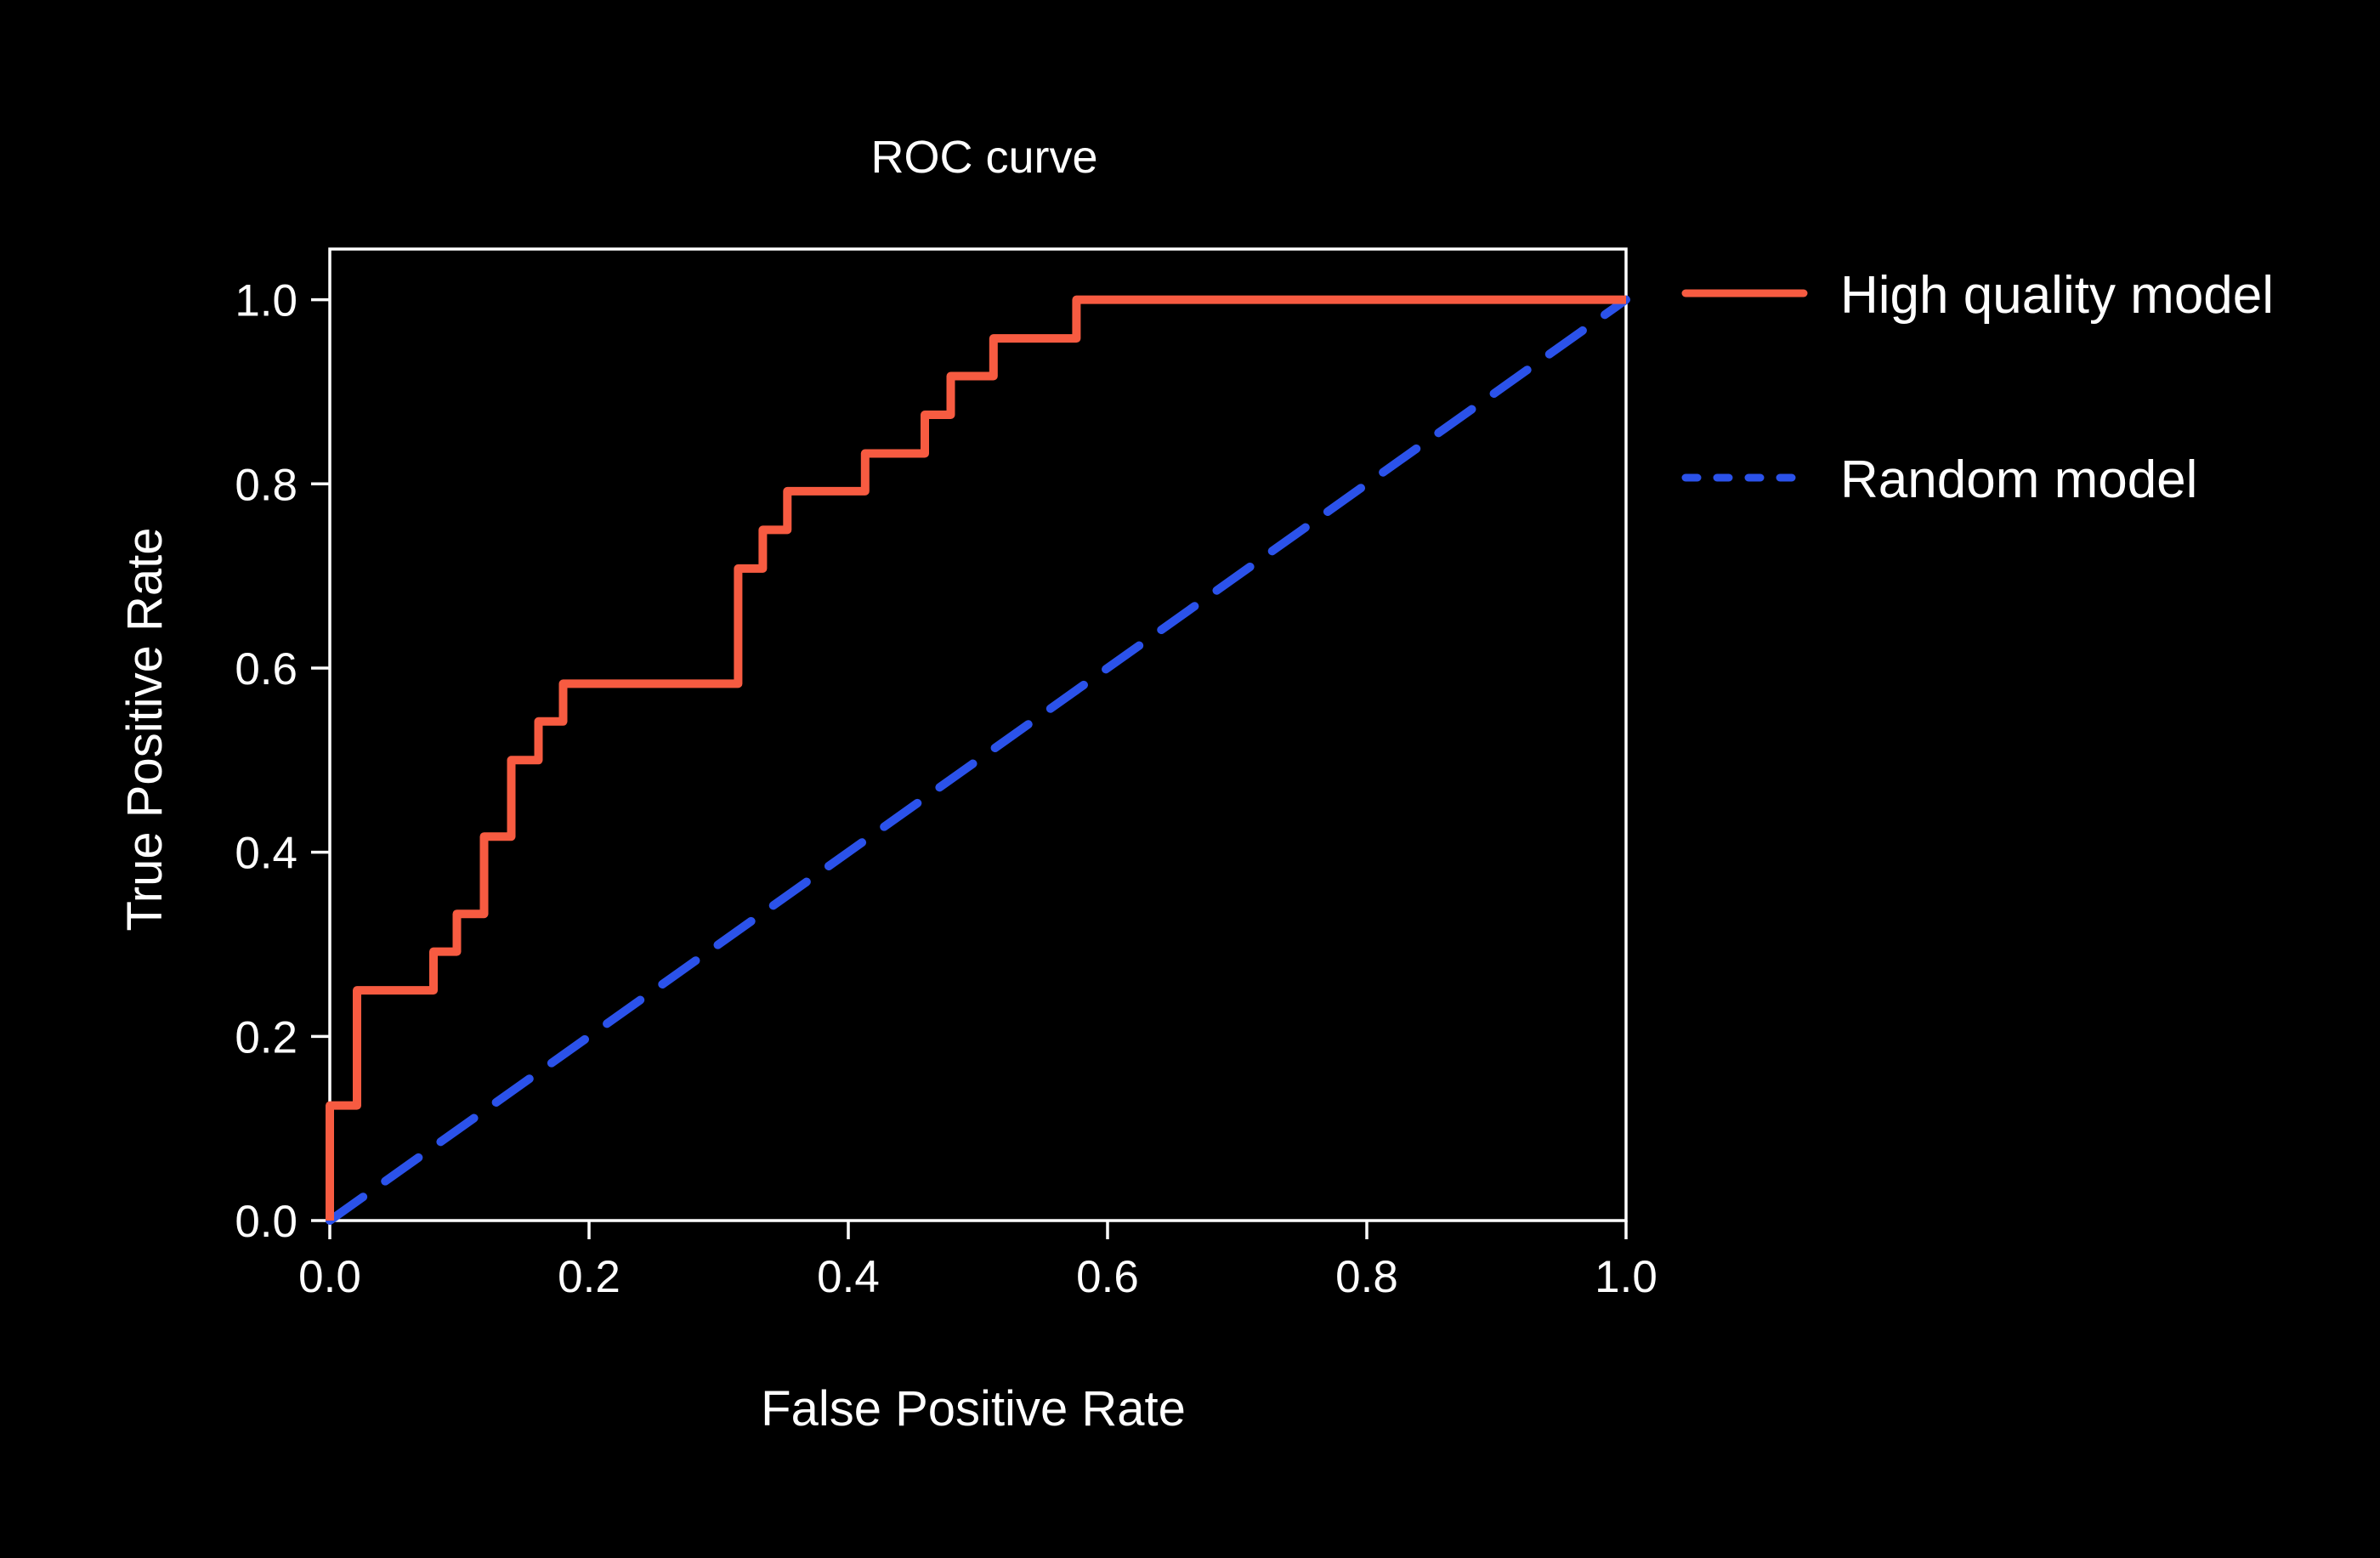 The image size is (2380, 1558). Describe the element at coordinates (983, 158) in the screenshot. I see `chart-title: ROC curve` at that location.